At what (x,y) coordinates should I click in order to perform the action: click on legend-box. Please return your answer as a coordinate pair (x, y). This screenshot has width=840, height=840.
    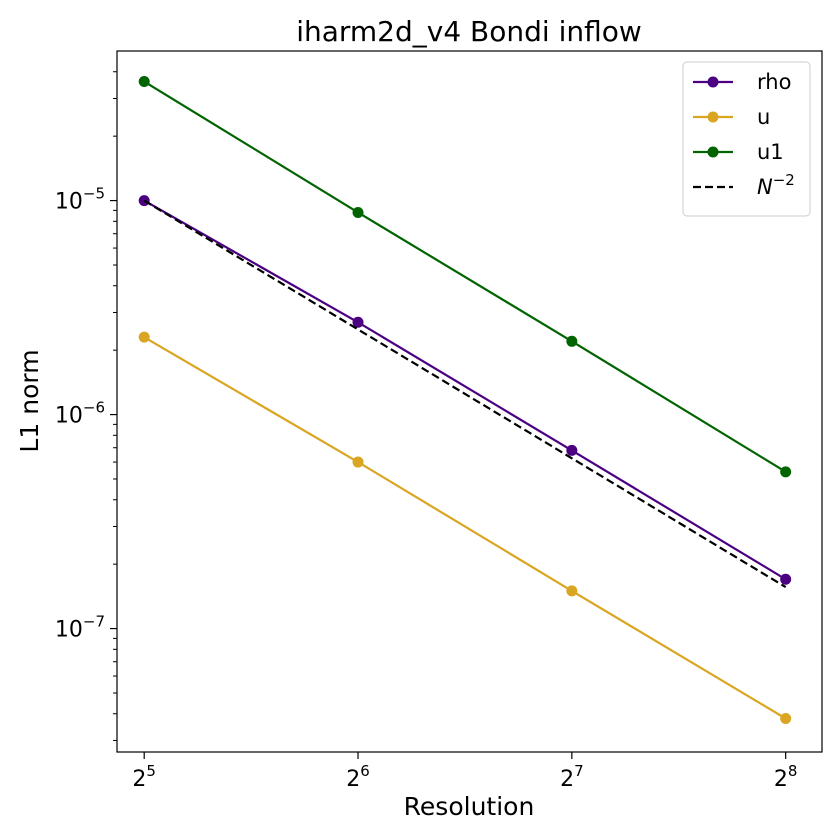
    Looking at the image, I should click on (746, 139).